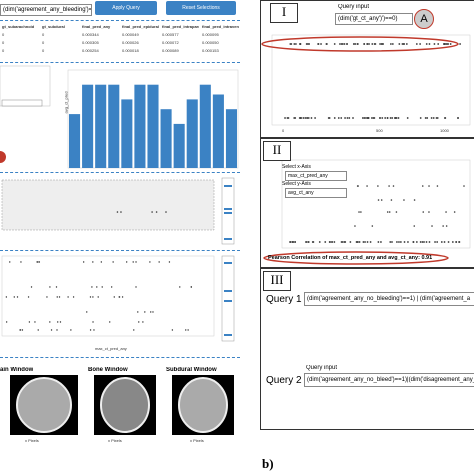 The height and width of the screenshot is (474, 474). I want to click on reset-button: Reset Selections, so click(201, 8).